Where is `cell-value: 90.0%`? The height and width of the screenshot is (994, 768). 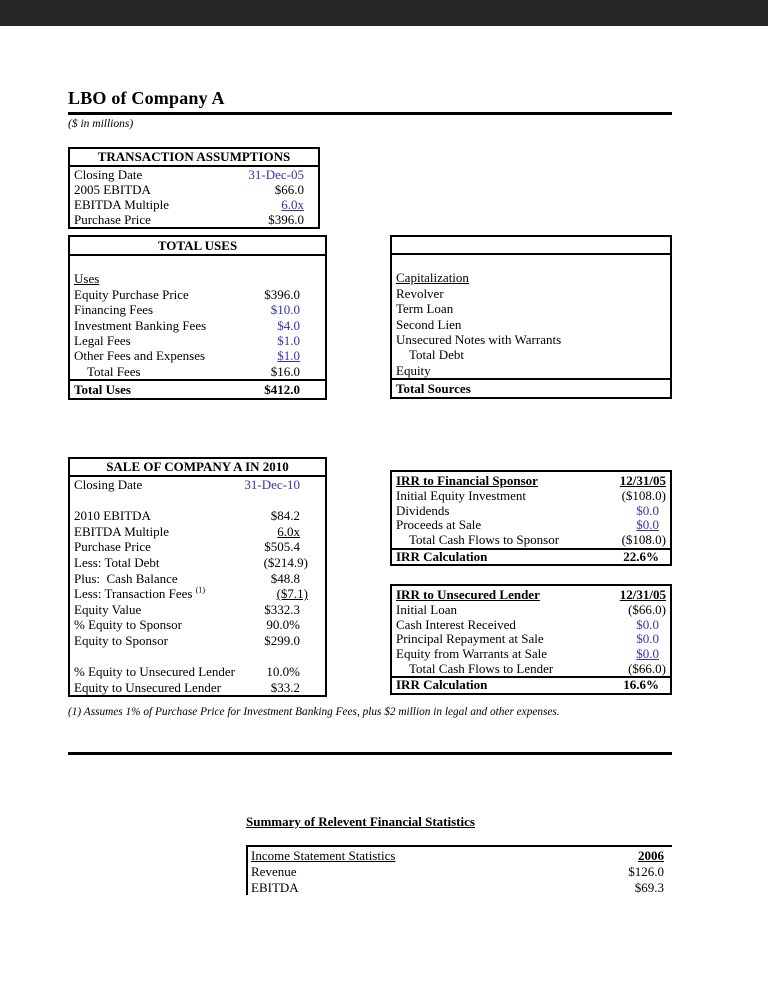
cell-value: 90.0% is located at coordinates (283, 625).